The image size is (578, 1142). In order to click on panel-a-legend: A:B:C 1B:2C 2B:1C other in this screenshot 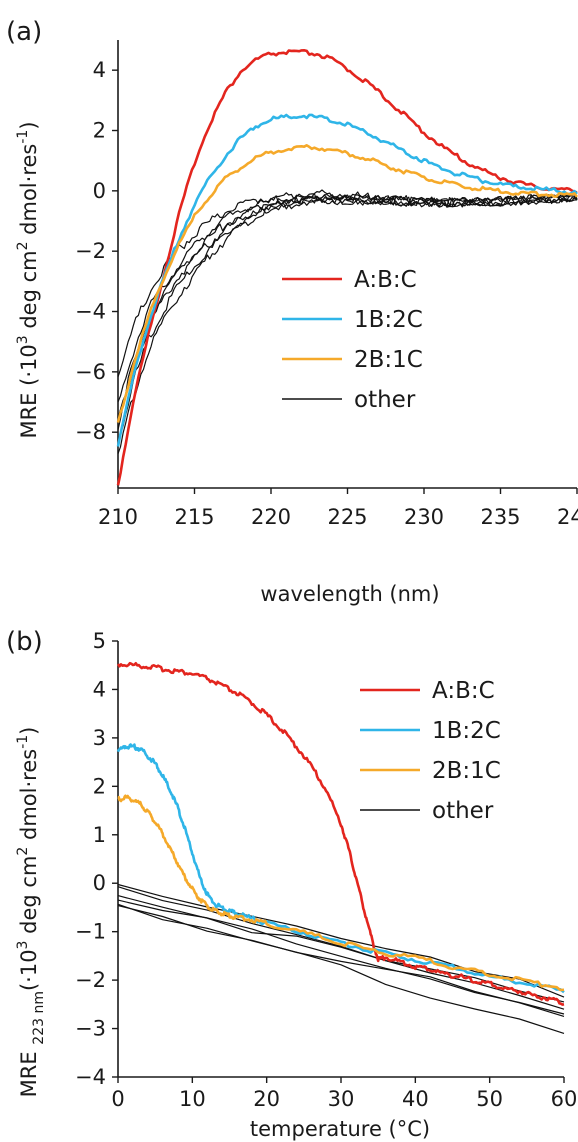, I will do `click(352, 340)`.